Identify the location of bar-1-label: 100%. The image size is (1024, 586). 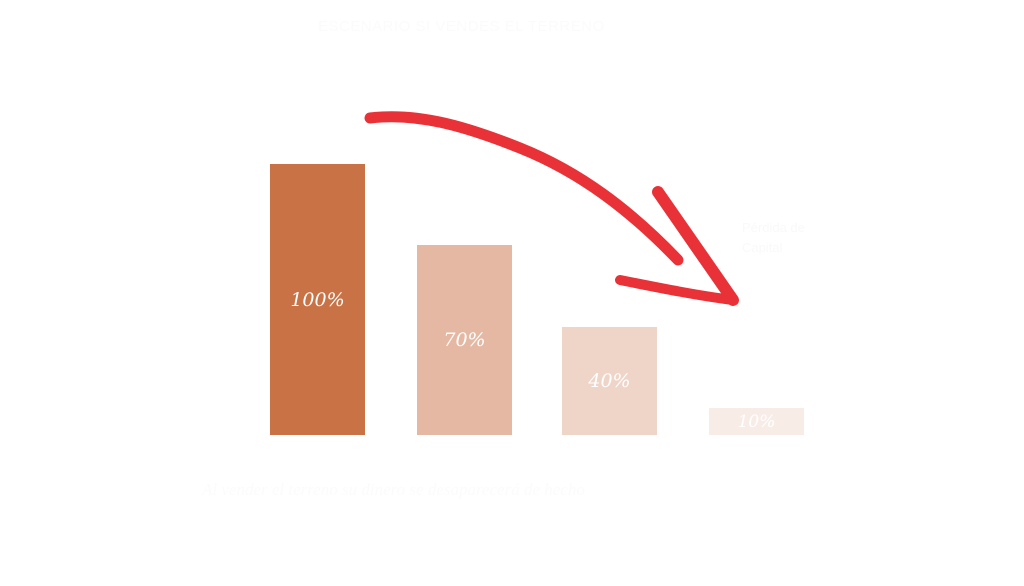
(317, 299).